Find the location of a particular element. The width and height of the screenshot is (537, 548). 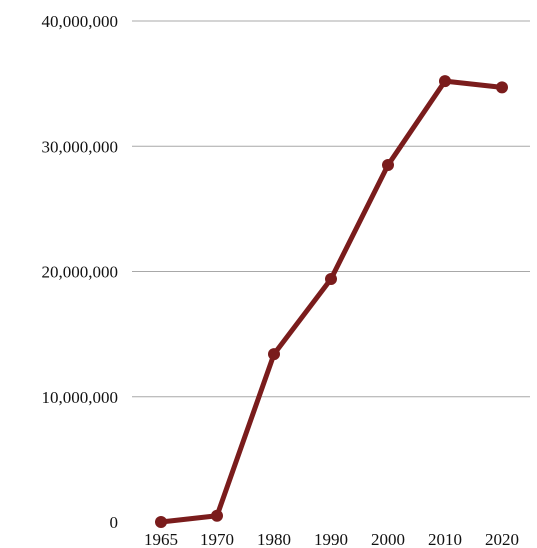

y-tick-label: 20,000,000 is located at coordinates (80, 272).